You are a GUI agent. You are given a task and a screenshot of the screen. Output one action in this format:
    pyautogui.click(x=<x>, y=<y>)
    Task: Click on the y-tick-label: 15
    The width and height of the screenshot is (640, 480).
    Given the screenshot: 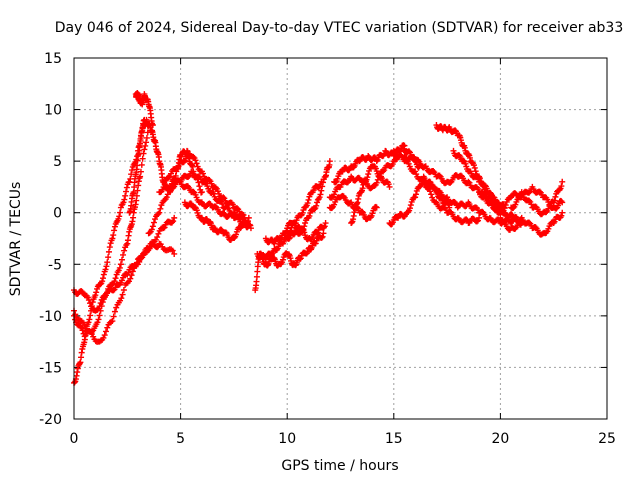 What is the action you would take?
    pyautogui.click(x=53, y=59)
    